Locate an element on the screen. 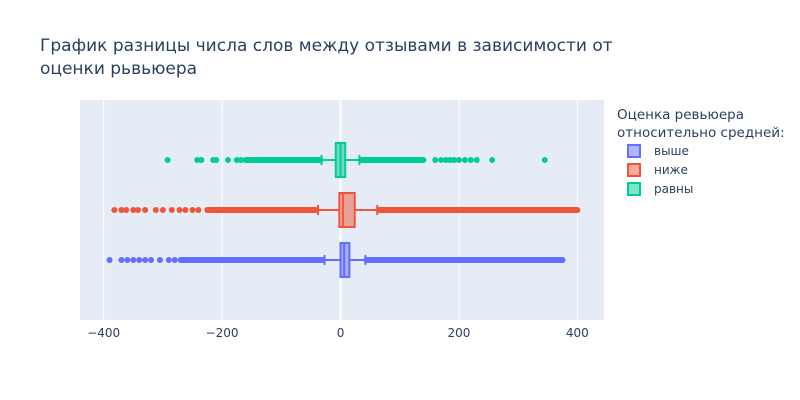 The height and width of the screenshot is (400, 800). legend-title-line-2: относительно средней: is located at coordinates (701, 133).